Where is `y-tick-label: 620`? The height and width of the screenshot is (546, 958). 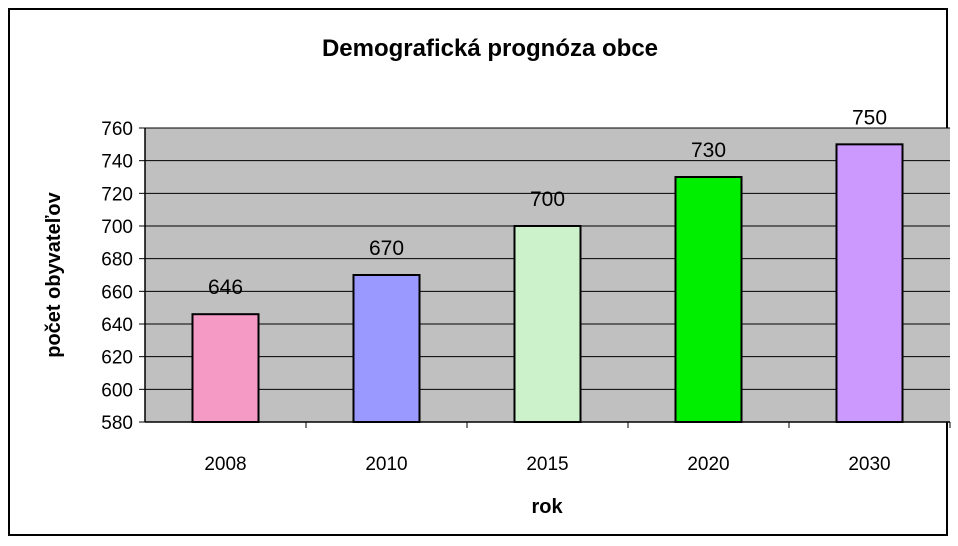
y-tick-label: 620 is located at coordinates (117, 358).